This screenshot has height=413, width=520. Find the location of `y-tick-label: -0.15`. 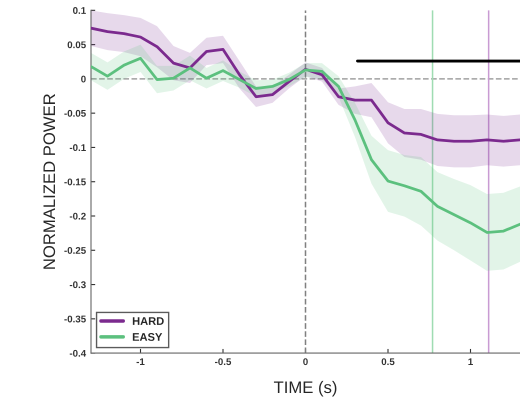

y-tick-label: -0.15 is located at coordinates (75, 182).